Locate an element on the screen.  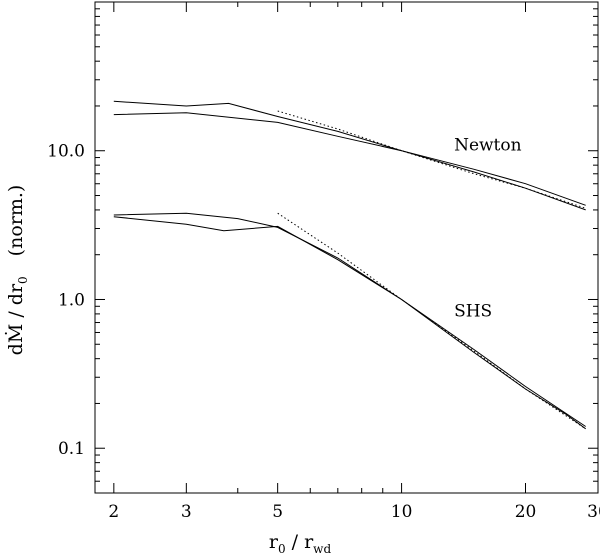
y-tick-label: 10.0 is located at coordinates (66, 152).